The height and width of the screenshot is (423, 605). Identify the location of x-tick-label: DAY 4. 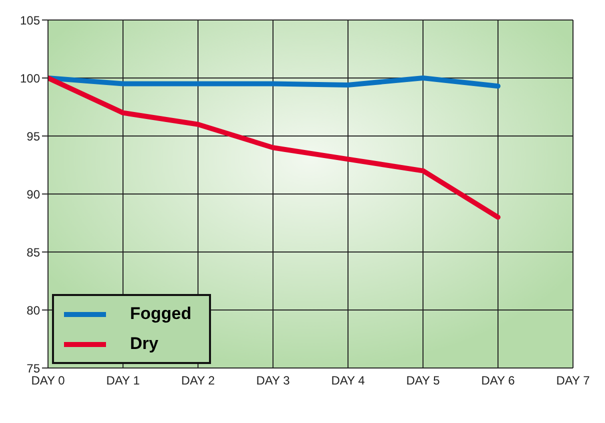
(348, 381).